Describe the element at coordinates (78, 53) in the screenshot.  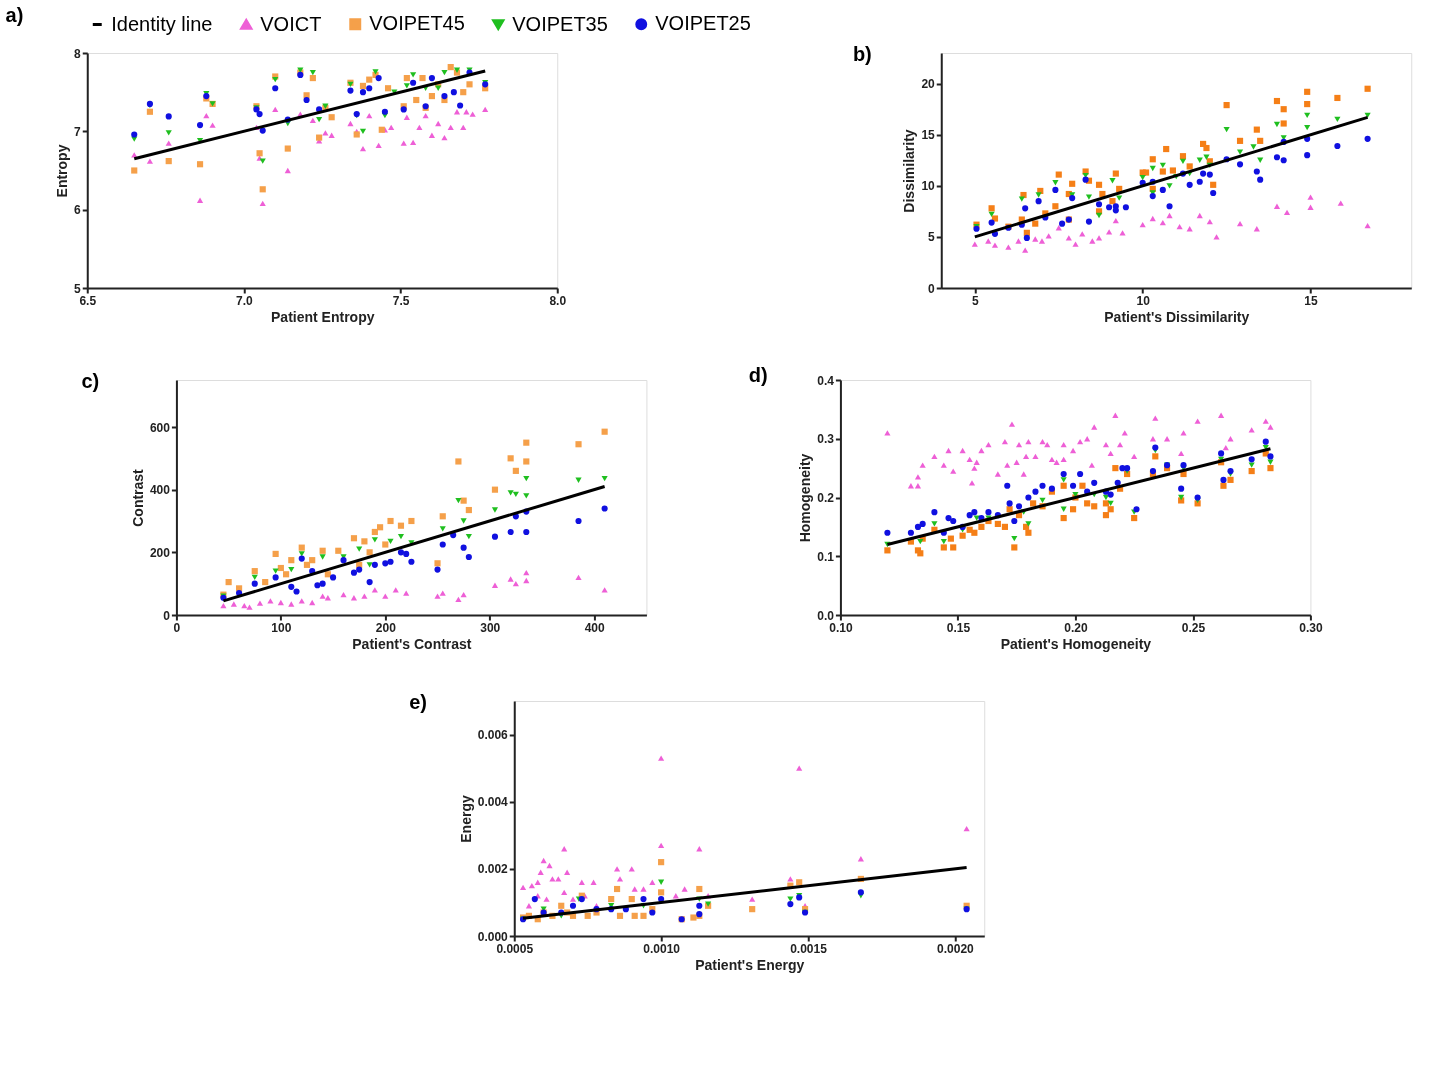
I see `y-tick-label: 8` at that location.